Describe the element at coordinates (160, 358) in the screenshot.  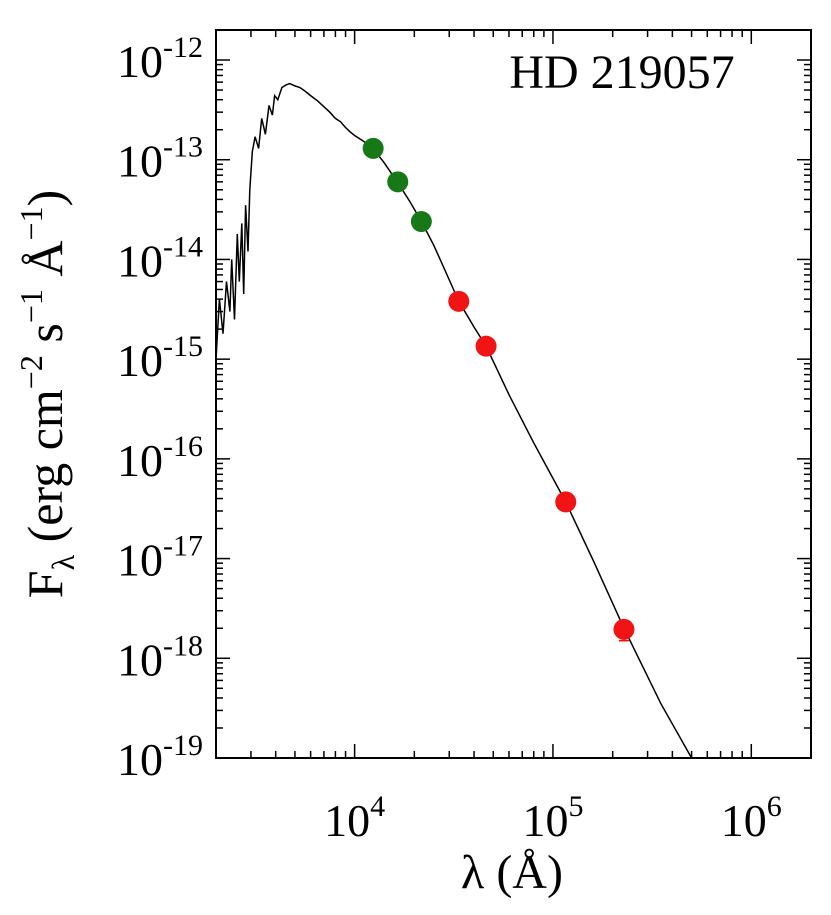
I see `y-tick-label: 10-15` at that location.